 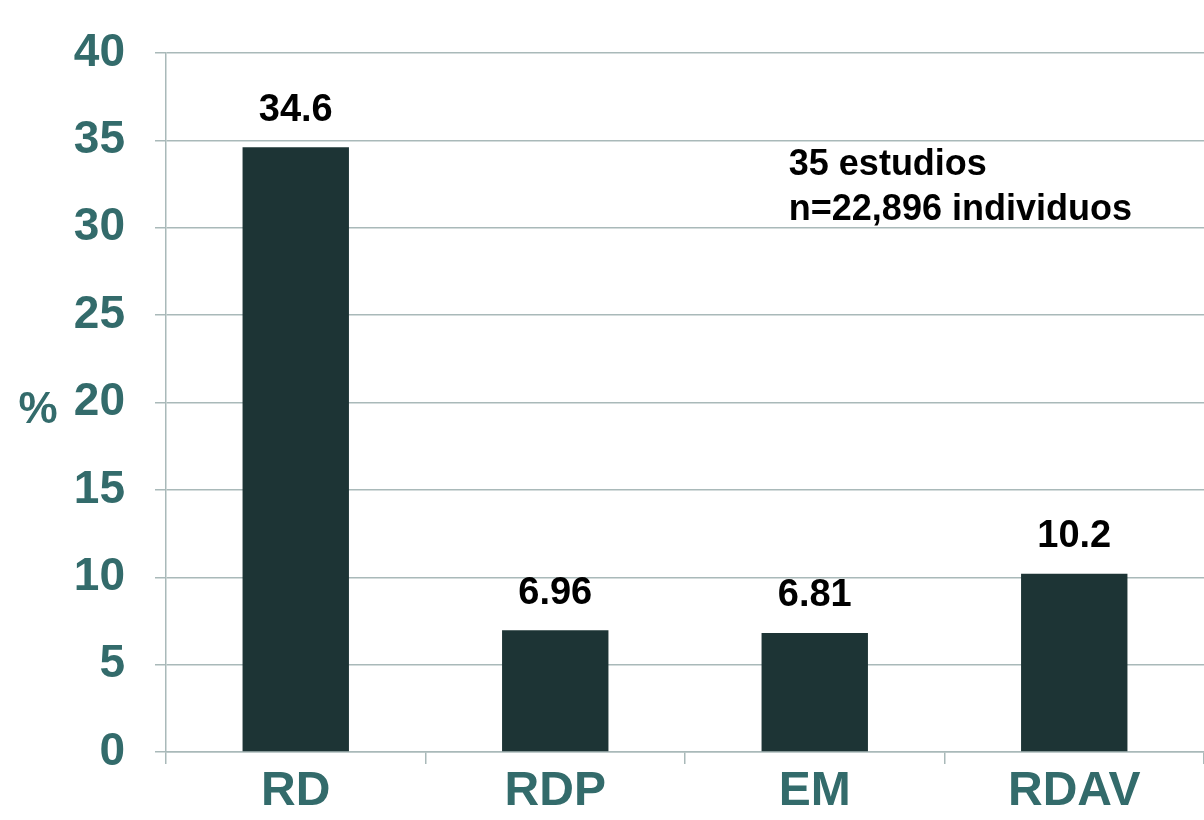 I want to click on data-label: 34.6, so click(x=295, y=107).